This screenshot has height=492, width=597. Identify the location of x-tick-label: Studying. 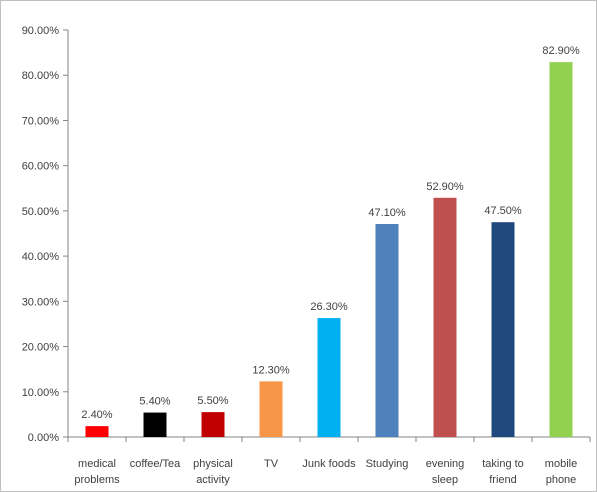
(387, 464).